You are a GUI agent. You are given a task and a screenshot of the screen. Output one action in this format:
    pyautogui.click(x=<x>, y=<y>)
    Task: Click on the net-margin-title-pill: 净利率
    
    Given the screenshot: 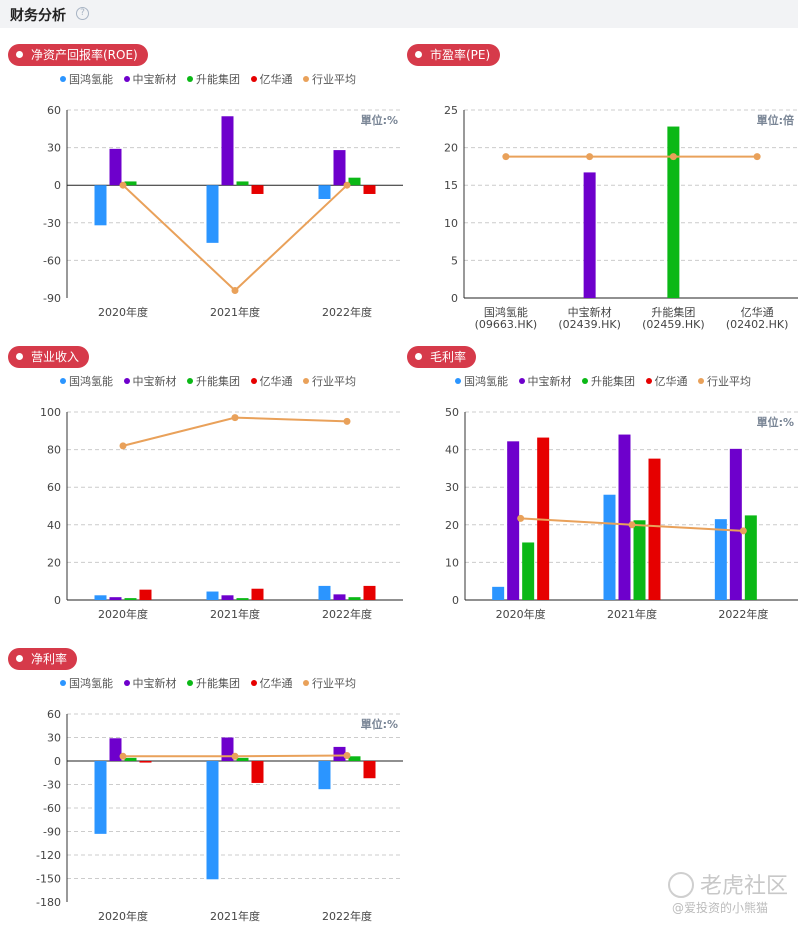 What is the action you would take?
    pyautogui.click(x=43, y=659)
    